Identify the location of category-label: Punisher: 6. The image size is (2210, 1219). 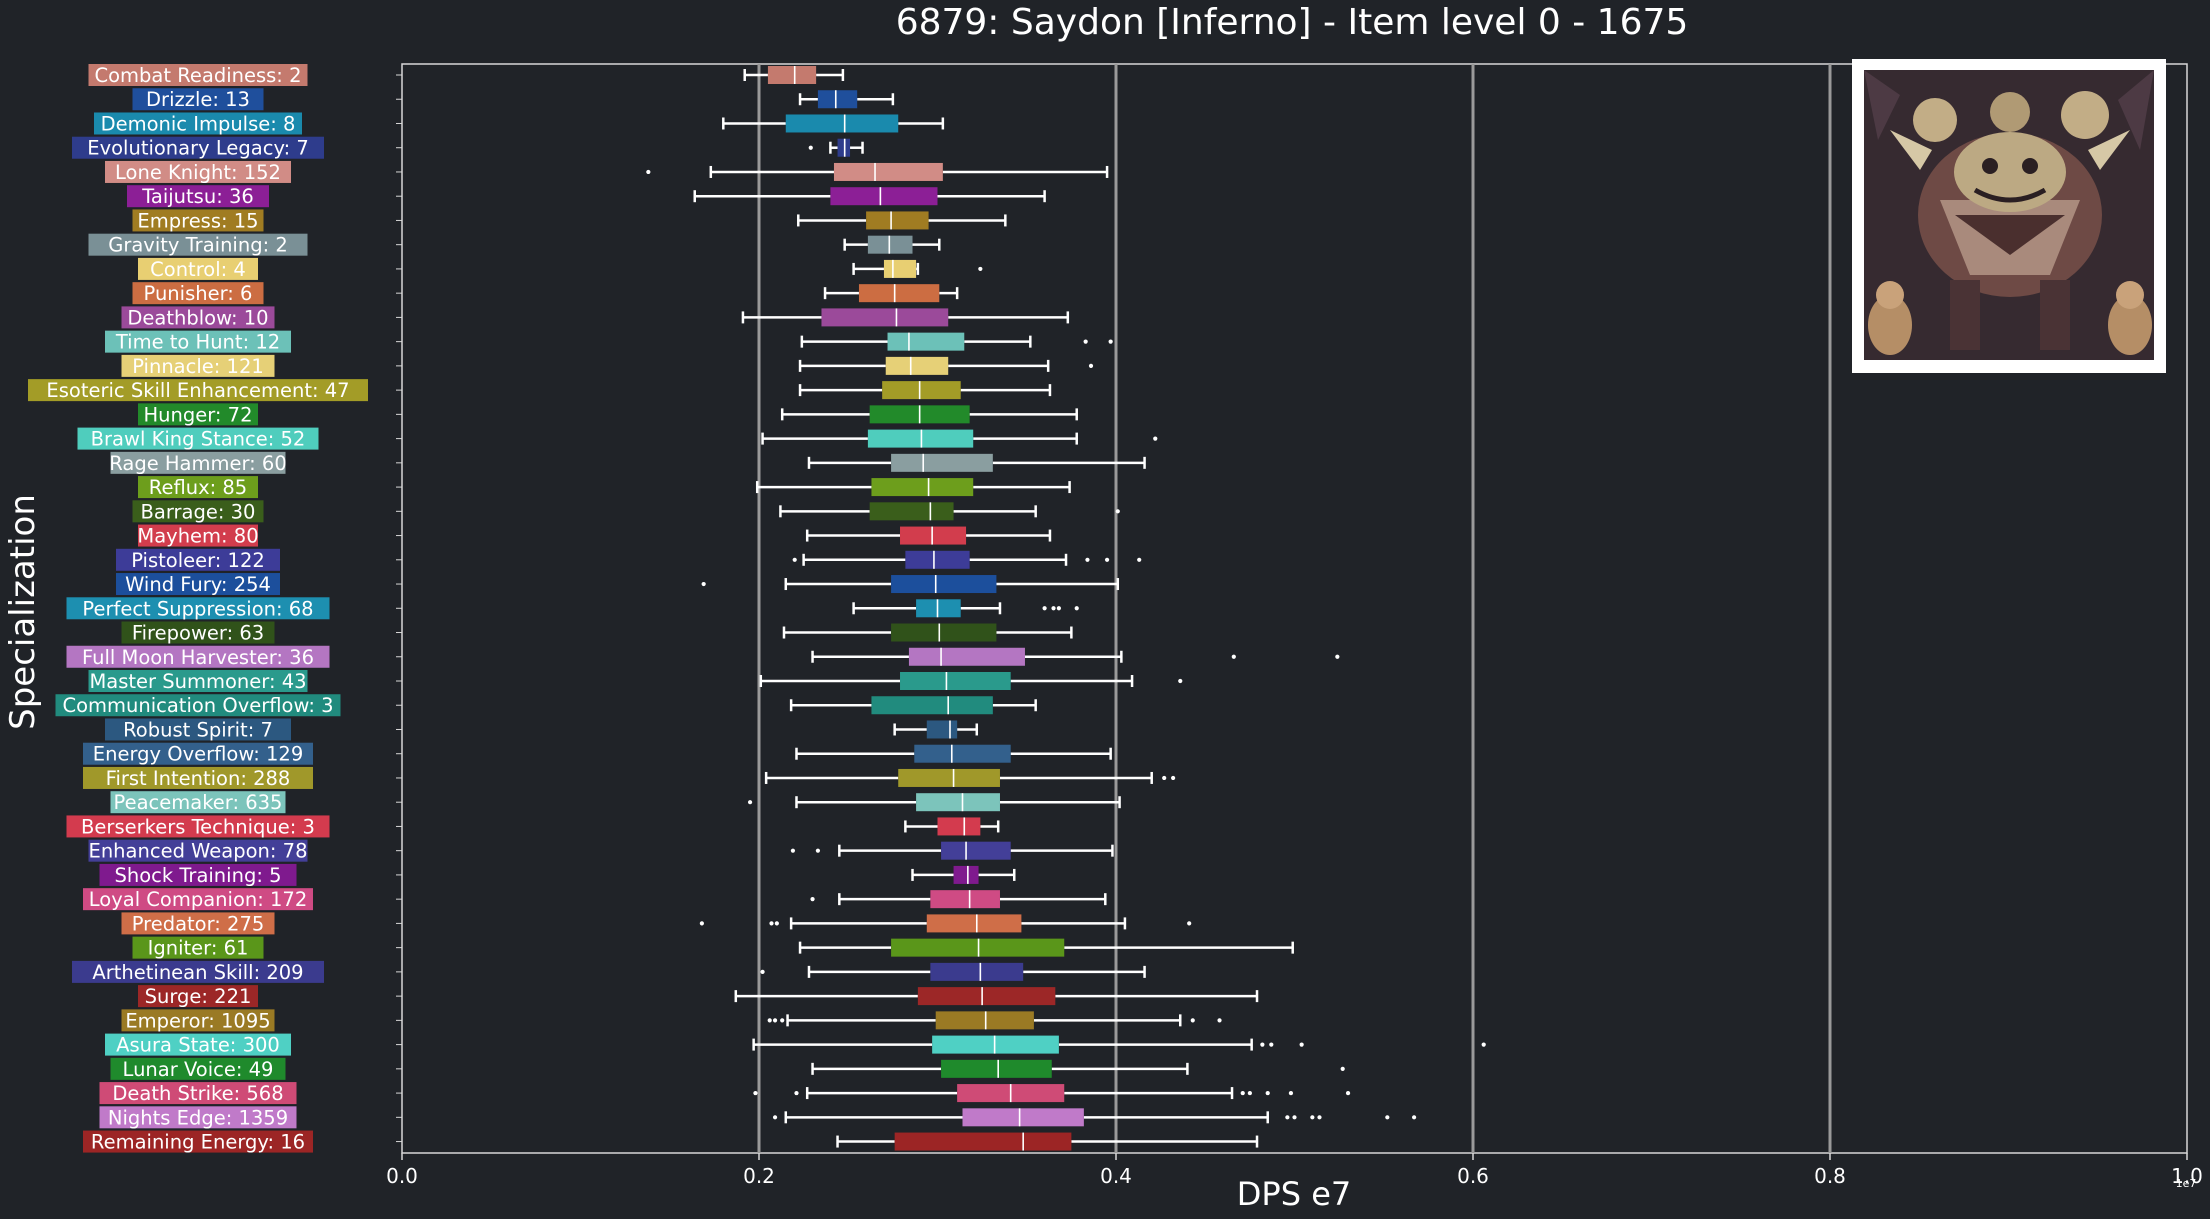
(198, 293).